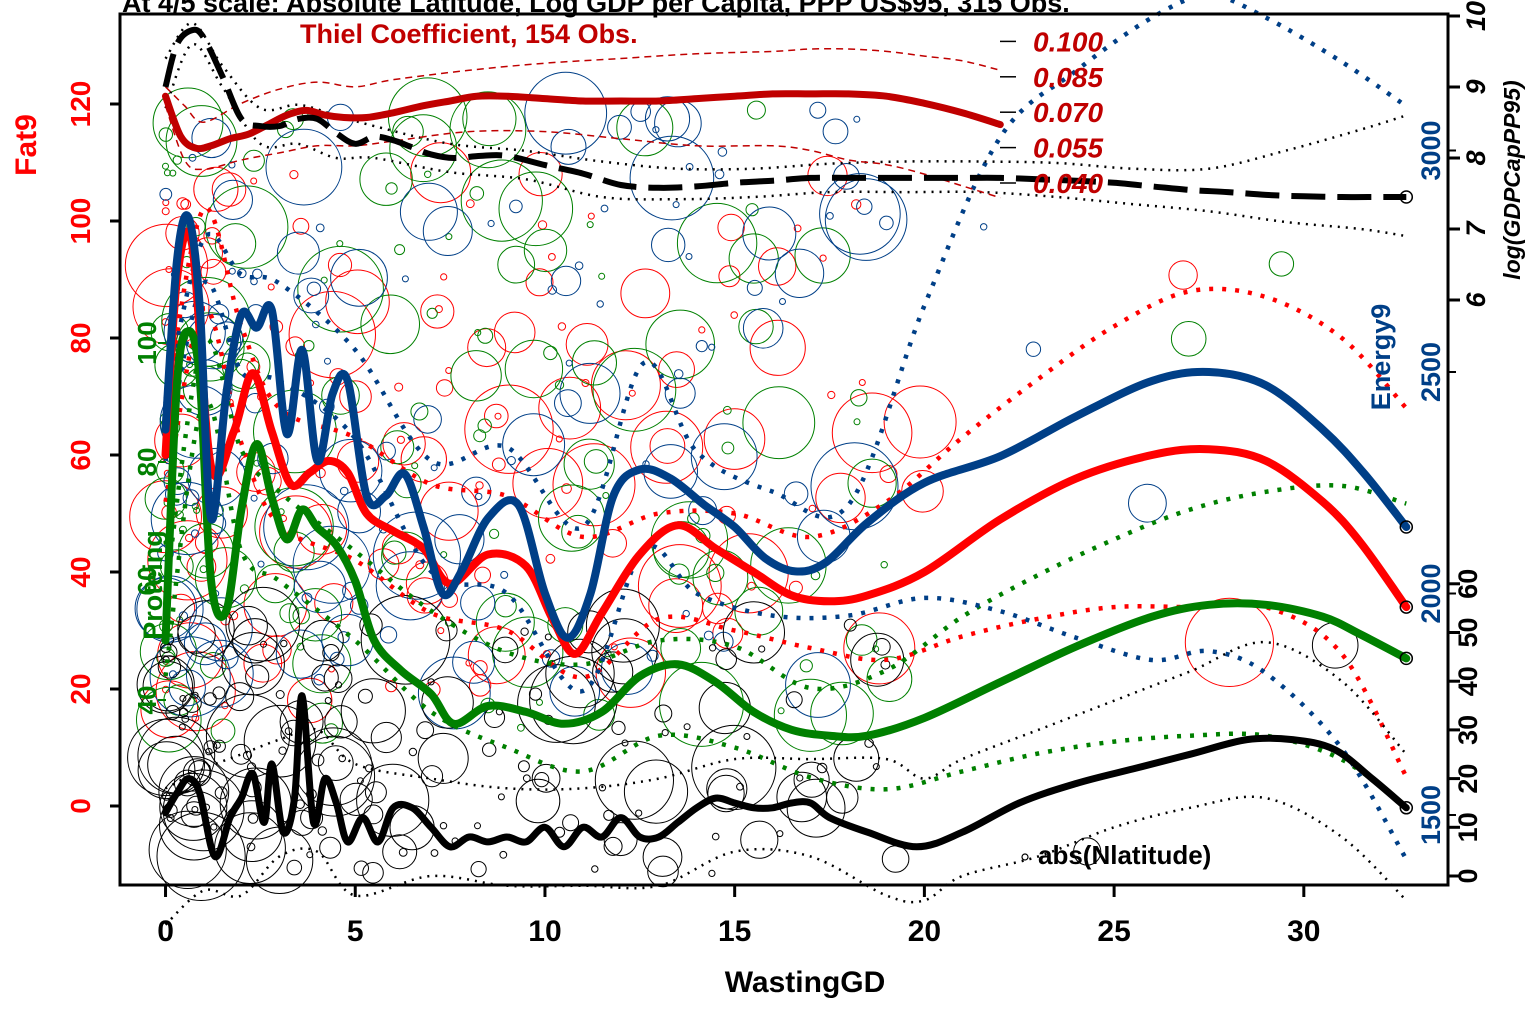  Describe the element at coordinates (1068, 41) in the screenshot. I see `thiel-tick-label: 0.100` at that location.